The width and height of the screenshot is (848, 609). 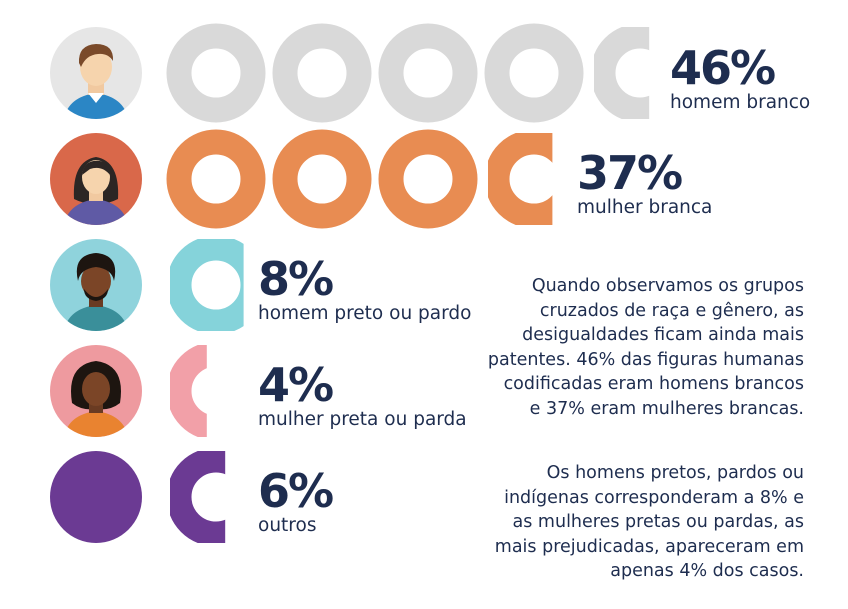 I want to click on label-mulher-branca: mulher branca, so click(x=645, y=207).